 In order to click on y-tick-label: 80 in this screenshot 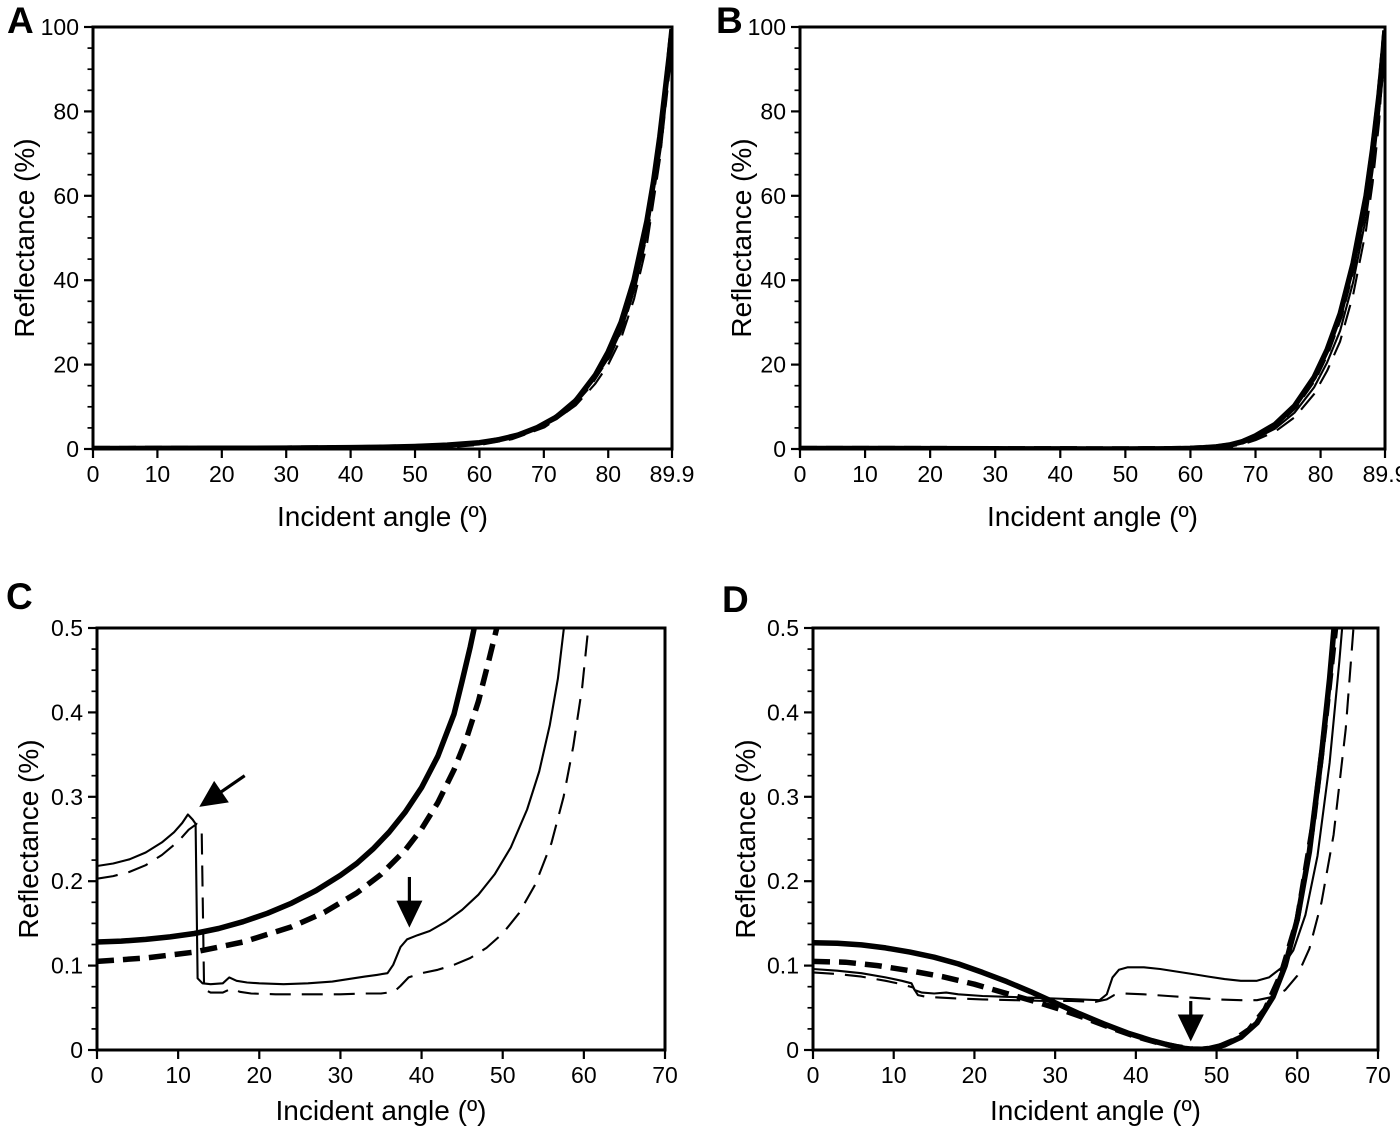, I will do `click(773, 111)`.